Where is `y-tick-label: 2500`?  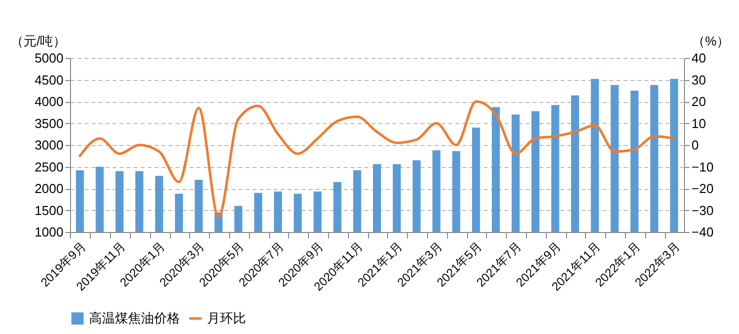
y-tick-label: 2500 is located at coordinates (49, 166).